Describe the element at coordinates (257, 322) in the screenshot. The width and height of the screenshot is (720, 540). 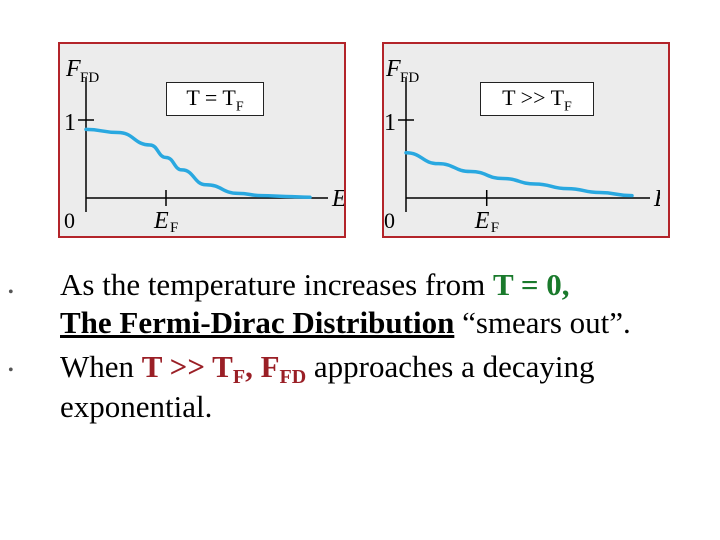
I see `underlined-term: The Fermi-Dirac Distribution` at that location.